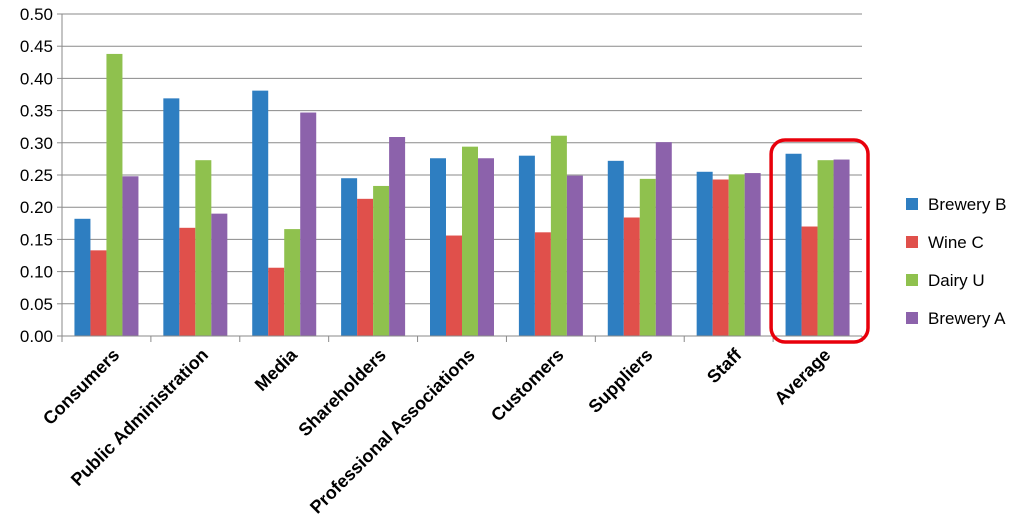  Describe the element at coordinates (802, 377) in the screenshot. I see `x-tick-label: Average` at that location.